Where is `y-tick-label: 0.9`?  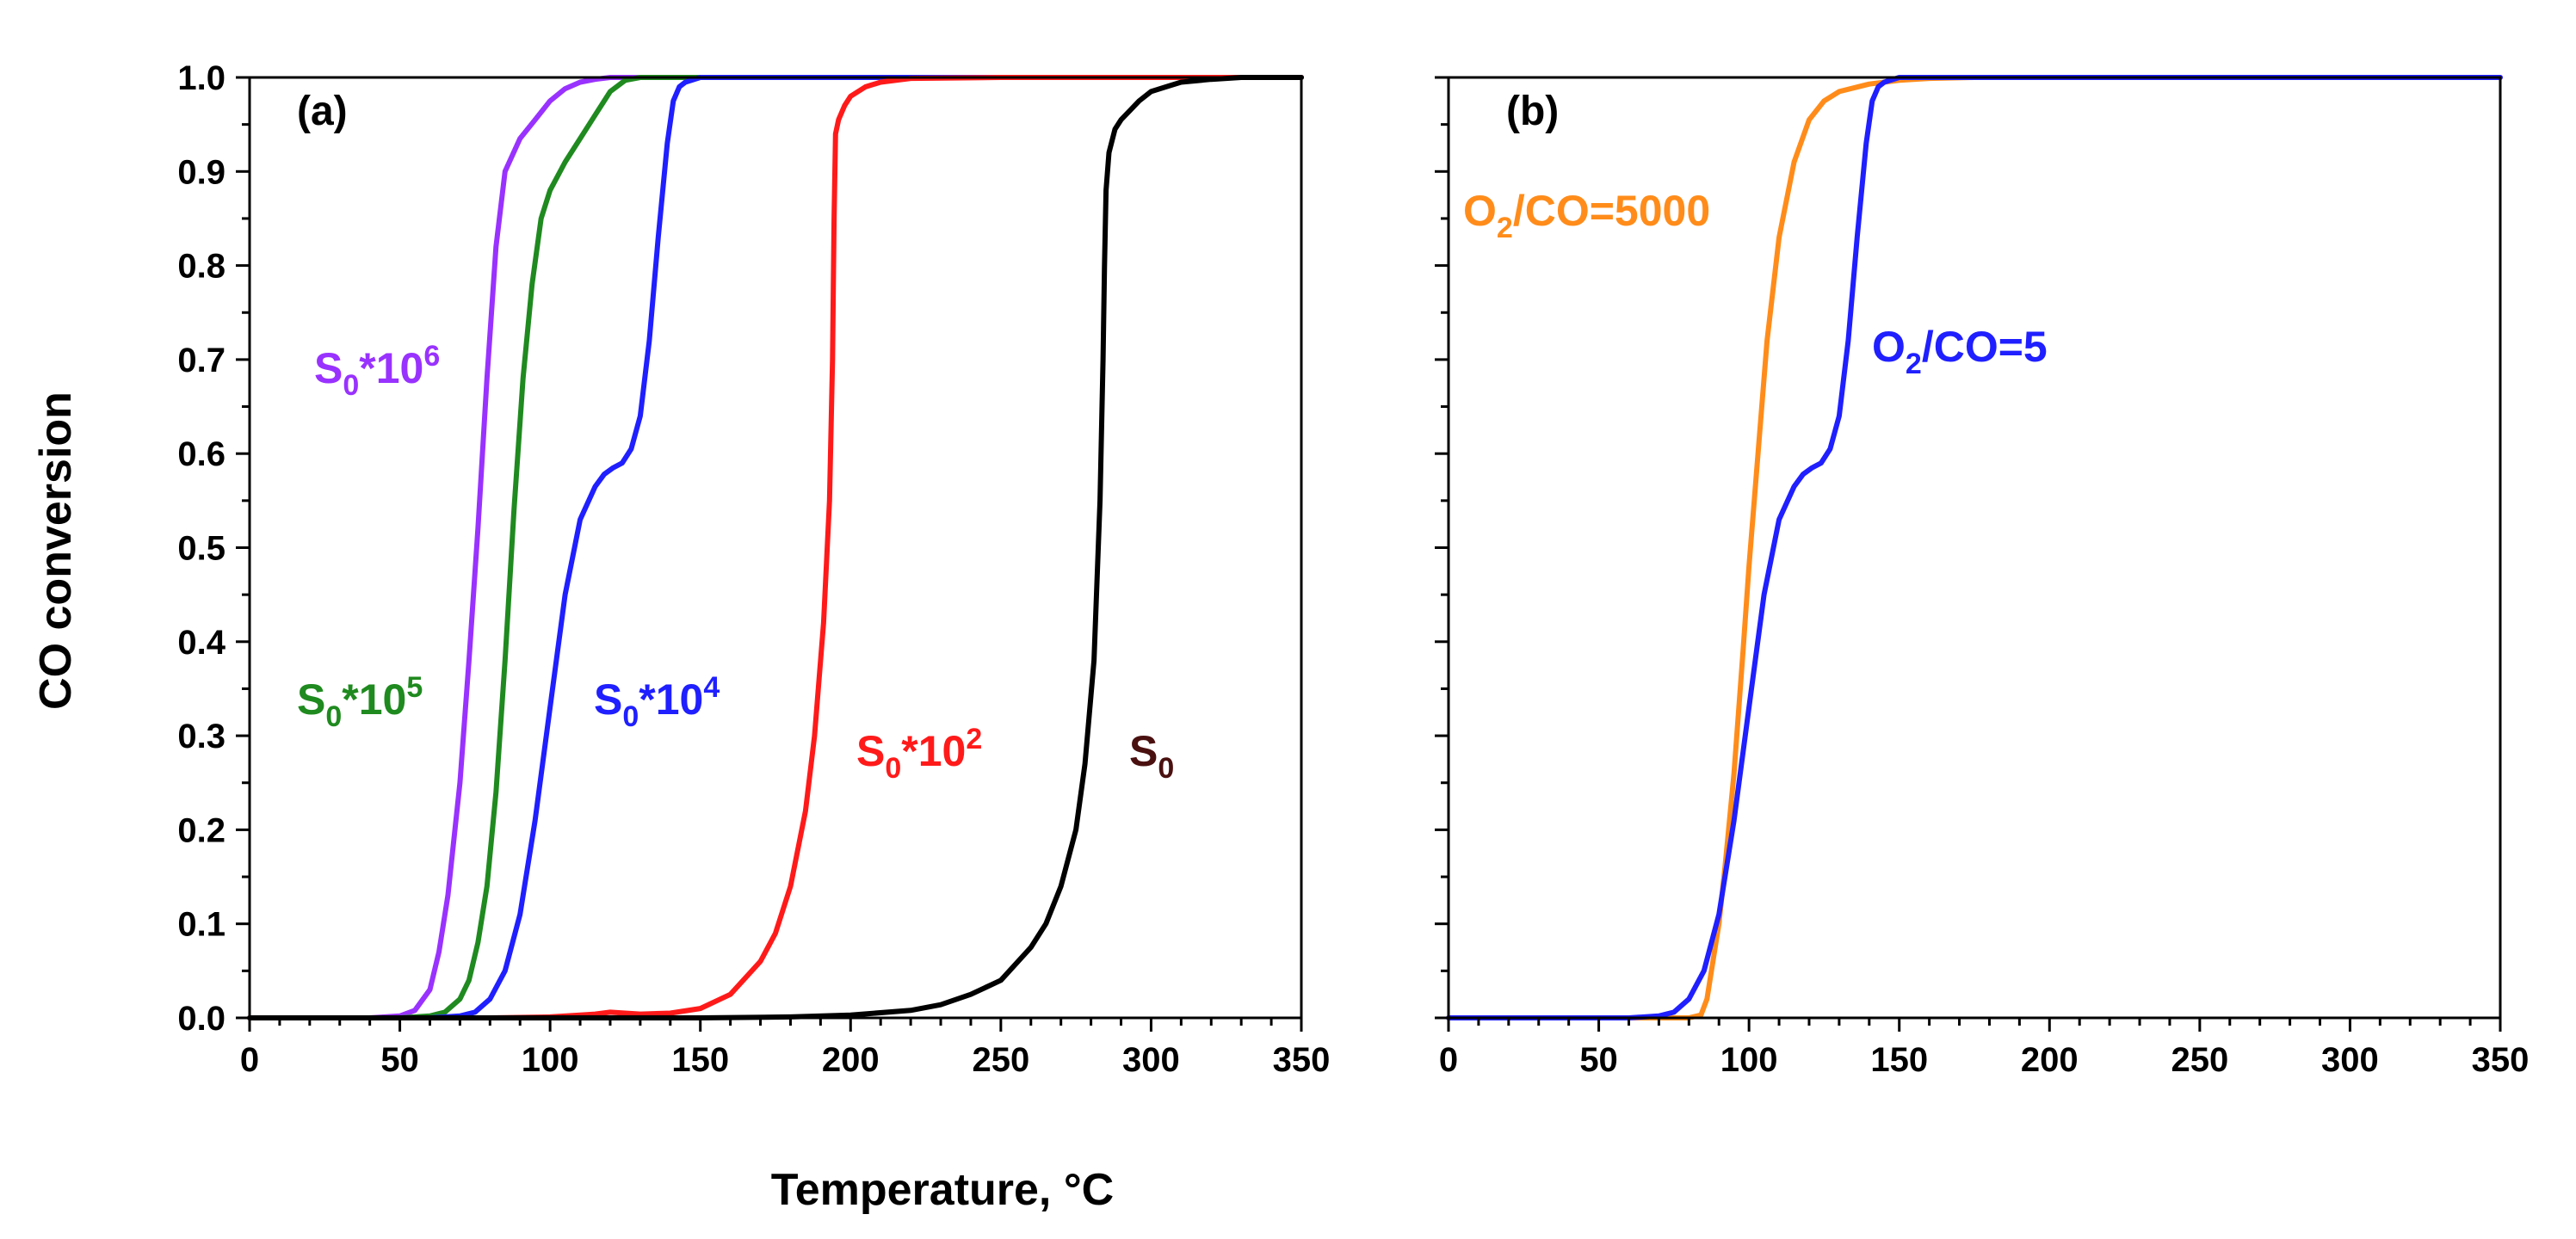
y-tick-label: 0.9 is located at coordinates (201, 172).